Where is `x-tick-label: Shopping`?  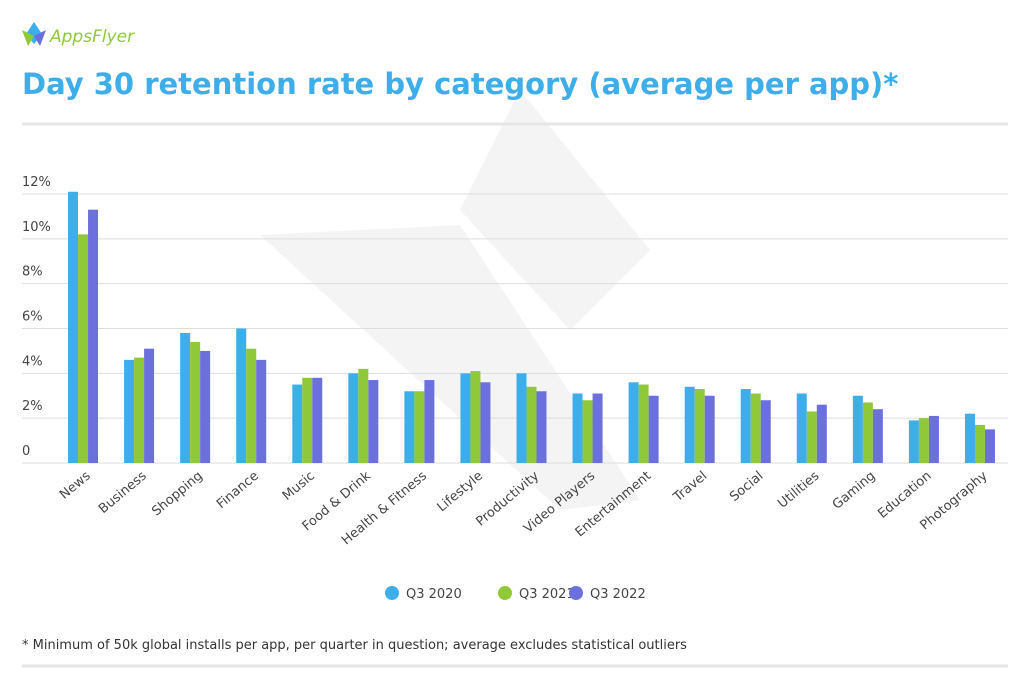
x-tick-label: Shopping is located at coordinates (177, 494).